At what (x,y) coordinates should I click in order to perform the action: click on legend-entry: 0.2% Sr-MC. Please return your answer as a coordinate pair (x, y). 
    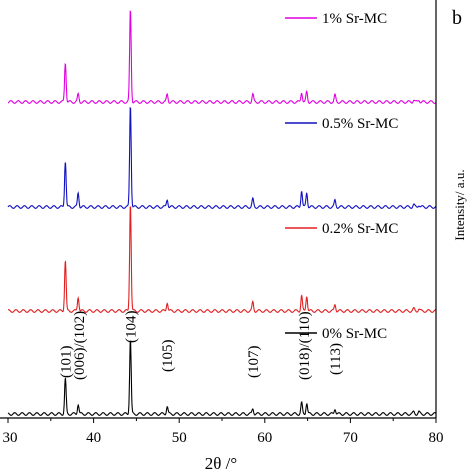
    Looking at the image, I should click on (360, 229).